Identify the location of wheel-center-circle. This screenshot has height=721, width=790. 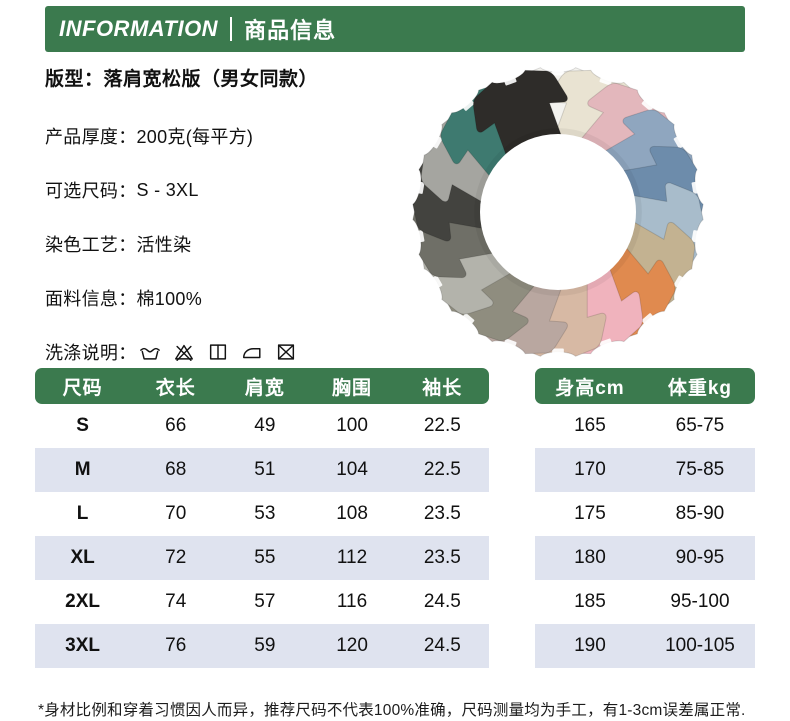
(558, 212).